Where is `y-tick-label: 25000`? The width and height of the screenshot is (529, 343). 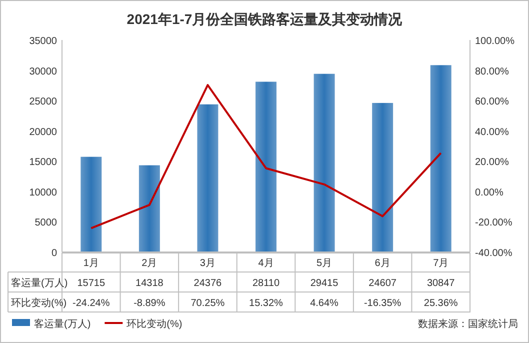
y-tick-label: 25000 is located at coordinates (43, 102).